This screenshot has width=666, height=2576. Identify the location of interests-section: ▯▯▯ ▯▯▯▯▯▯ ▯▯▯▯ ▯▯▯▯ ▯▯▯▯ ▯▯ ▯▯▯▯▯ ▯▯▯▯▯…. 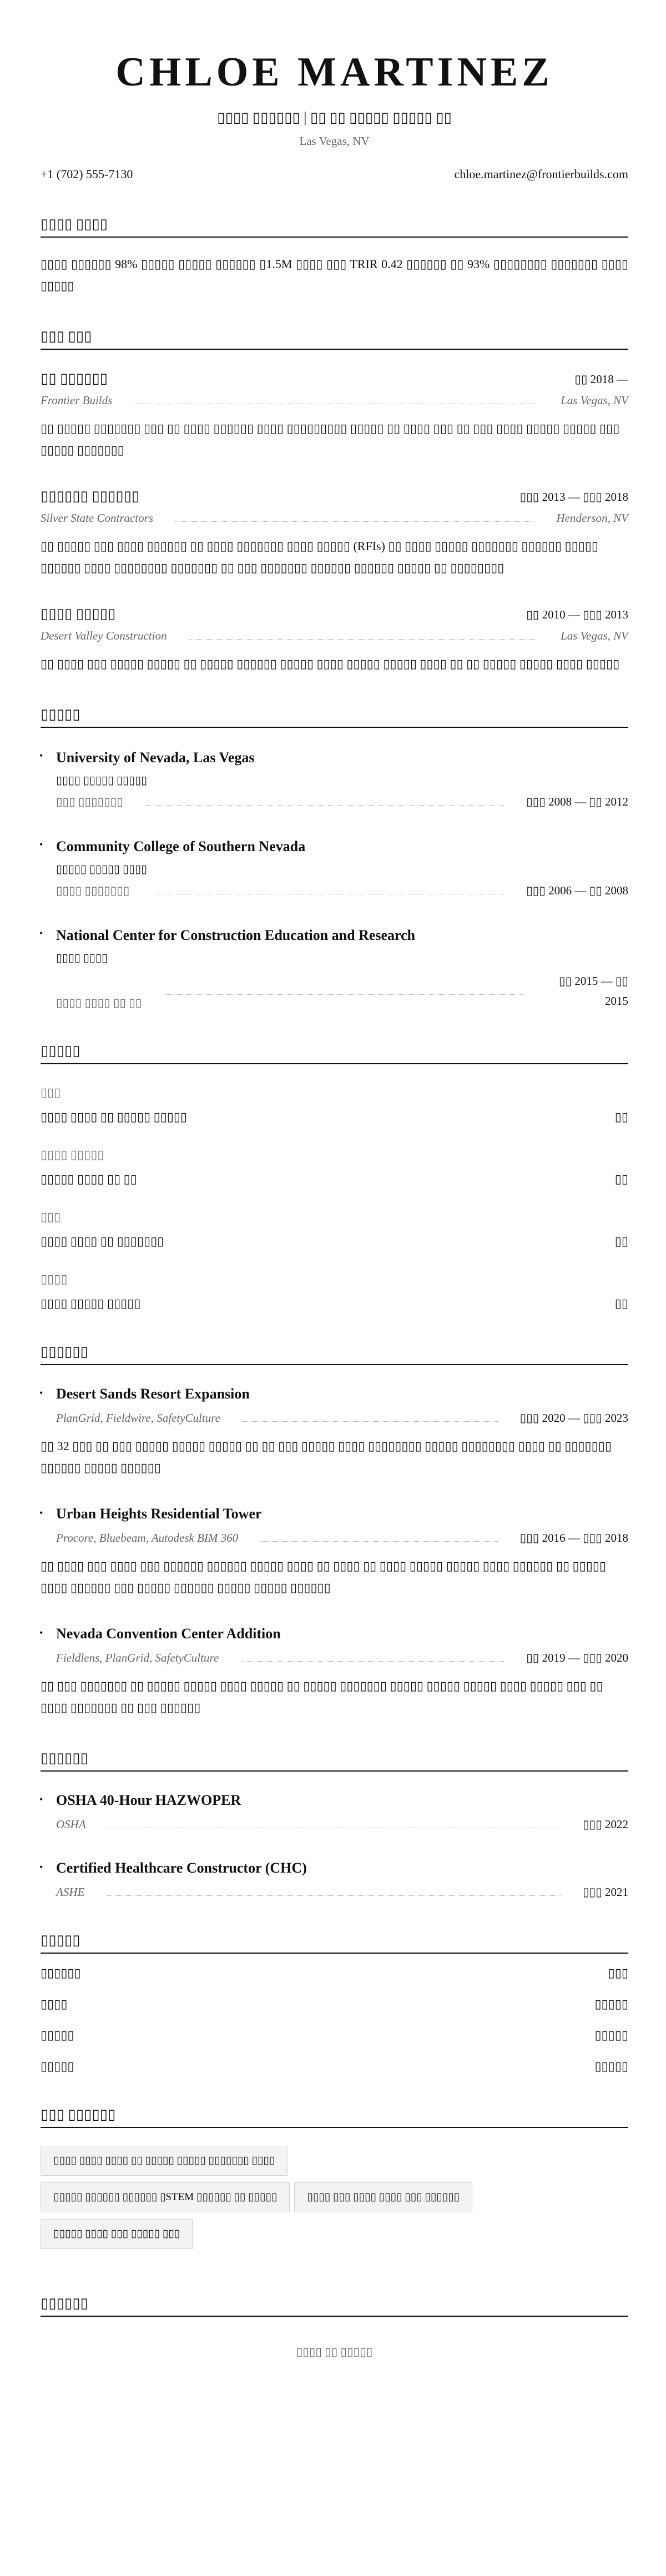
(335, 2181).